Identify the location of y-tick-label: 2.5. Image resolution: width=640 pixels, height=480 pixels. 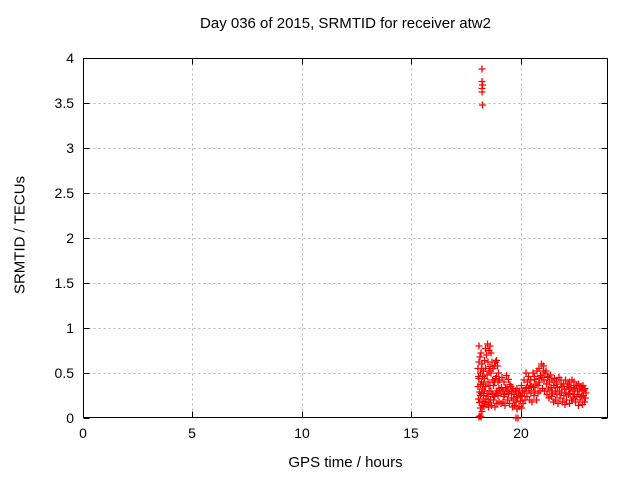
(64, 193).